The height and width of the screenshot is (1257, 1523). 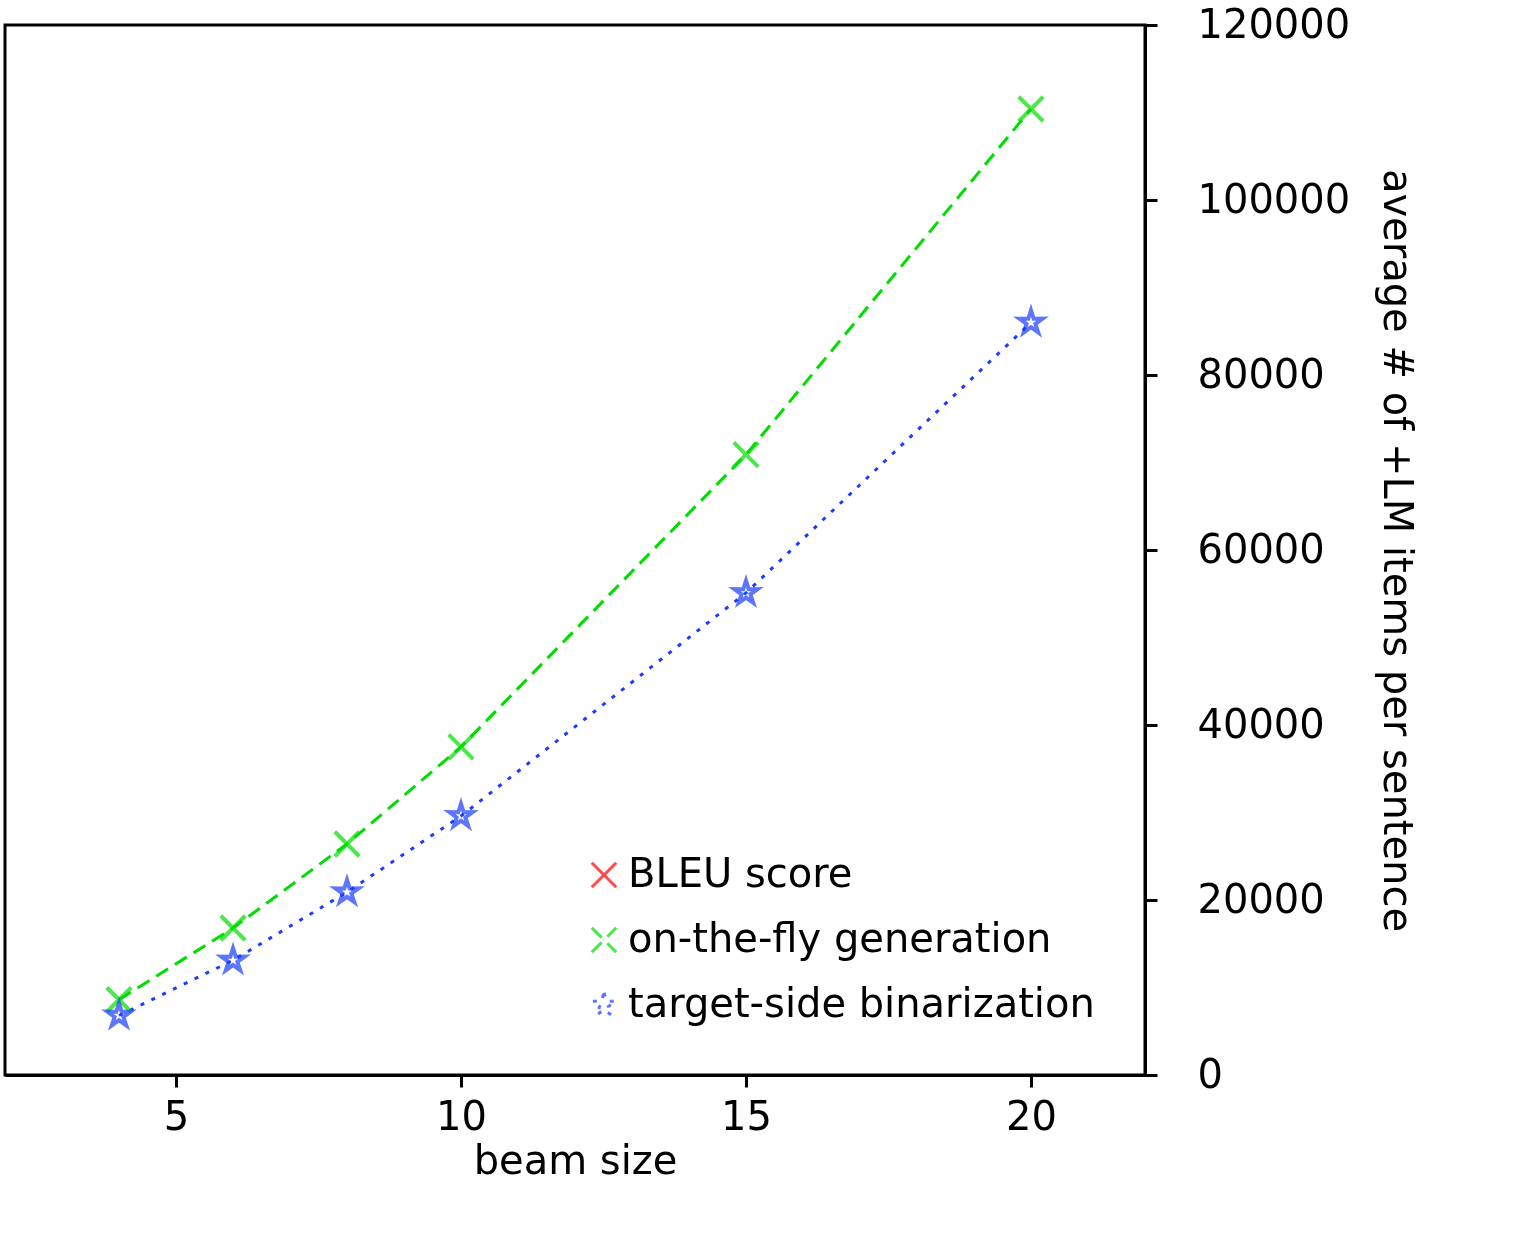 What do you see at coordinates (1261, 548) in the screenshot?
I see `y-tick-label: 60000` at bounding box center [1261, 548].